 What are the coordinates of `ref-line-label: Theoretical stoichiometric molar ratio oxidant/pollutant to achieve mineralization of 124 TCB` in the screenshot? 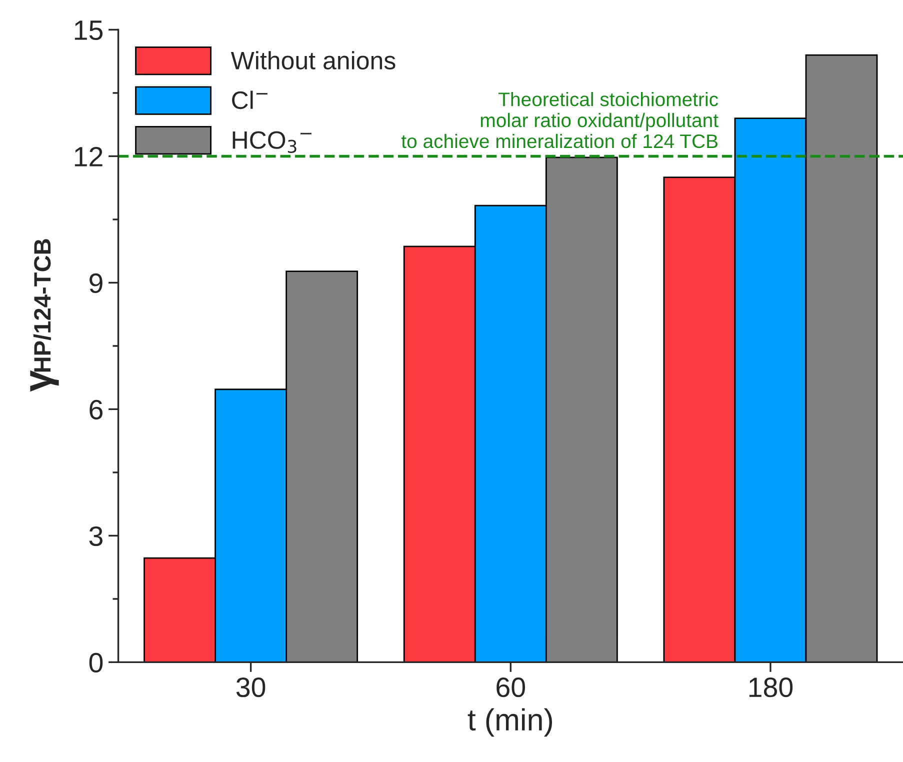 It's located at (559, 120).